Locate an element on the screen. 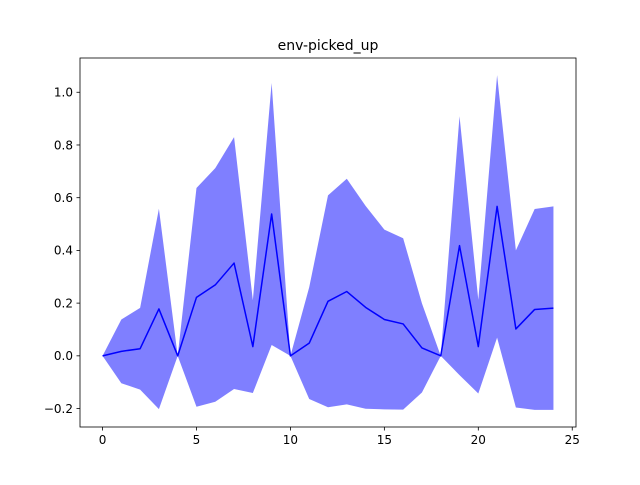 The height and width of the screenshot is (485, 640). x-tick-label: 15 is located at coordinates (384, 440).